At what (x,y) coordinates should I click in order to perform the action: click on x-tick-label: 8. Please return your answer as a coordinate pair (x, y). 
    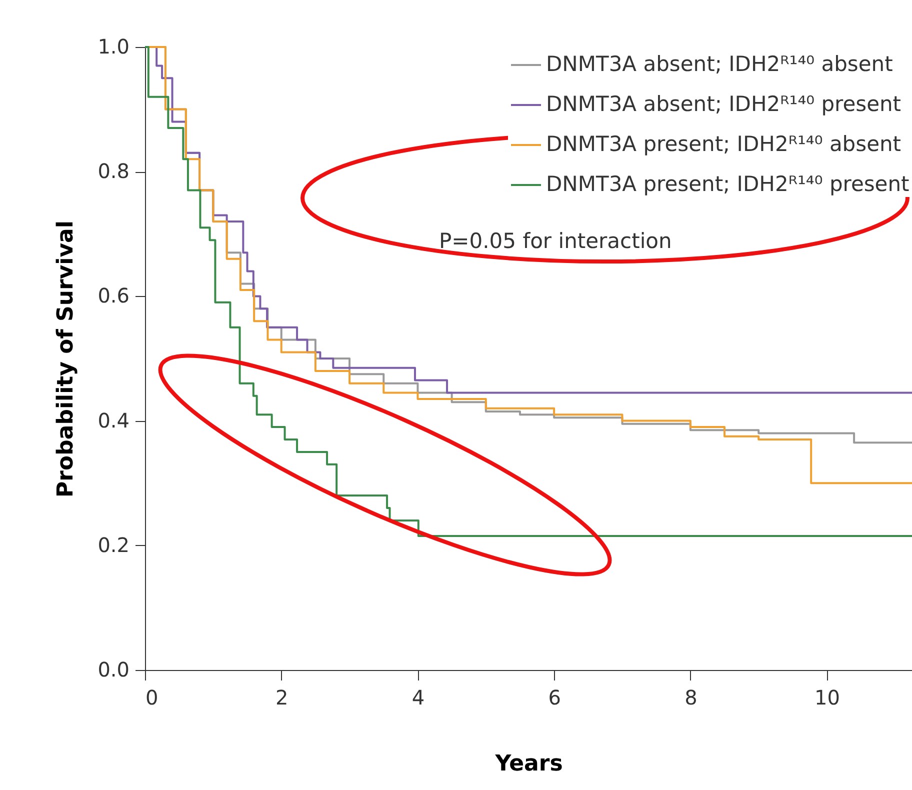
    Looking at the image, I should click on (691, 698).